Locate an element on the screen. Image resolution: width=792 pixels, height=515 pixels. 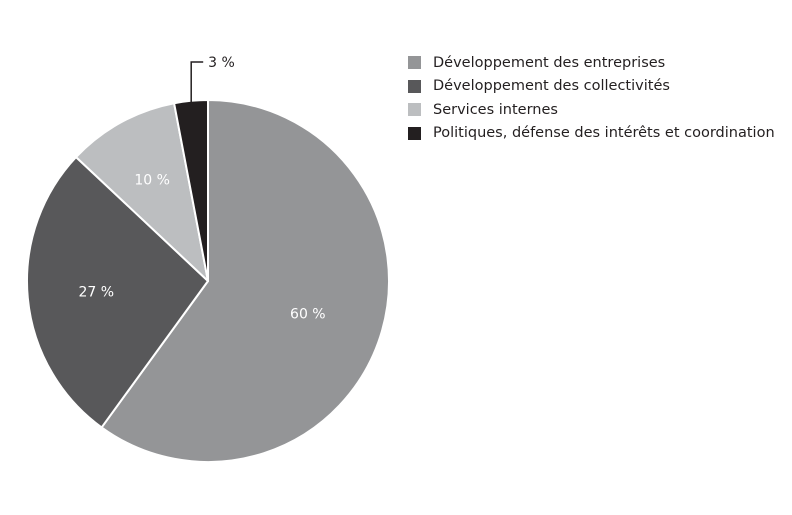
legend-item-developpement-entreprises: Développement des entreprises is located at coordinates (591, 63).